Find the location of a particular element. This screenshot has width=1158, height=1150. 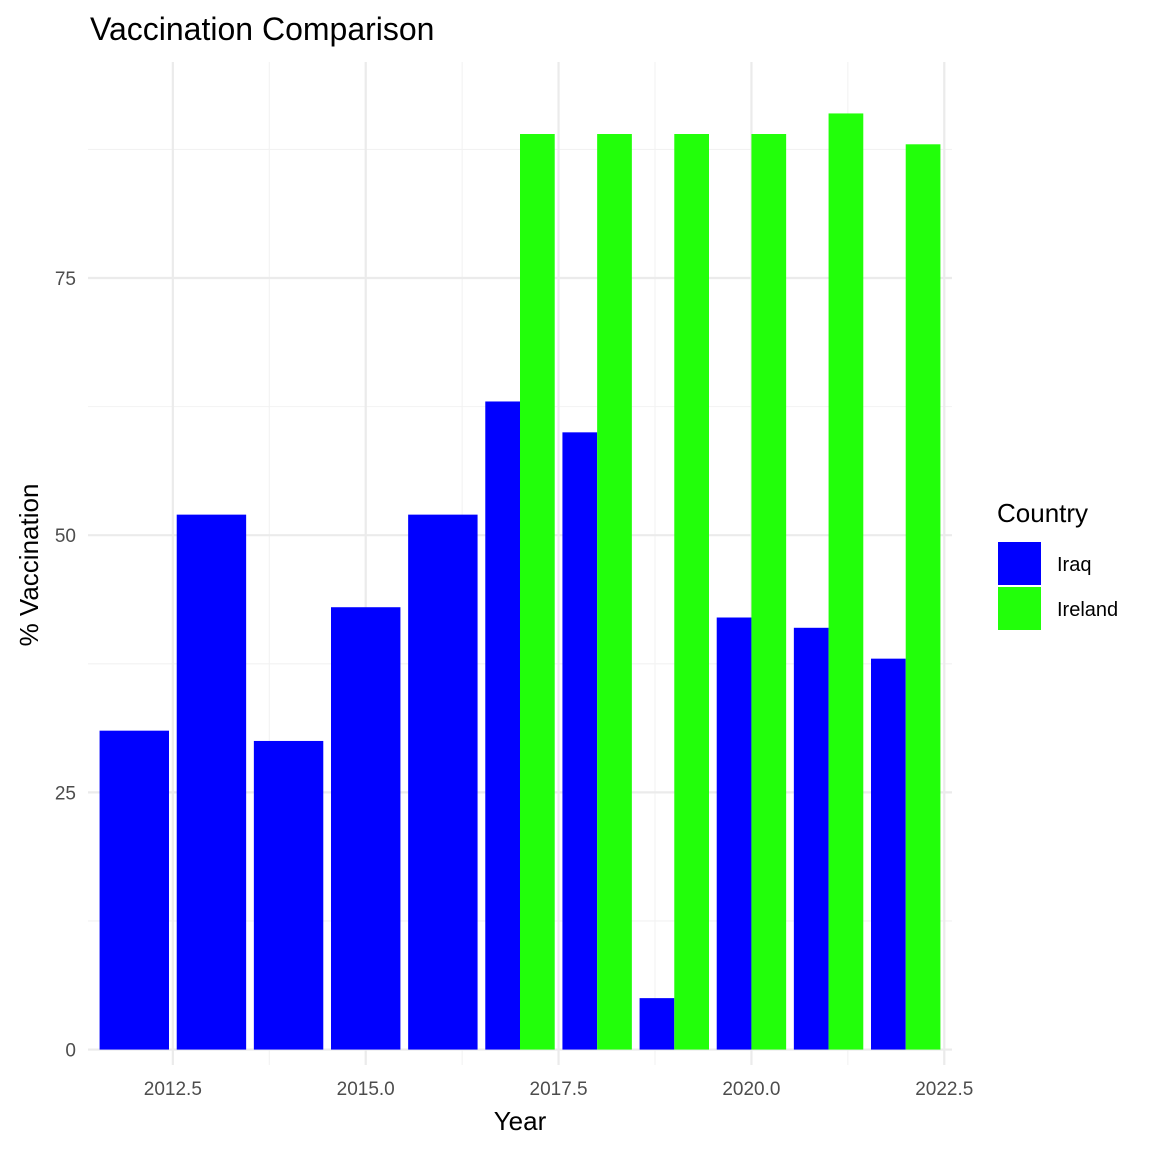

bar-iraq-2021 is located at coordinates (811, 838).